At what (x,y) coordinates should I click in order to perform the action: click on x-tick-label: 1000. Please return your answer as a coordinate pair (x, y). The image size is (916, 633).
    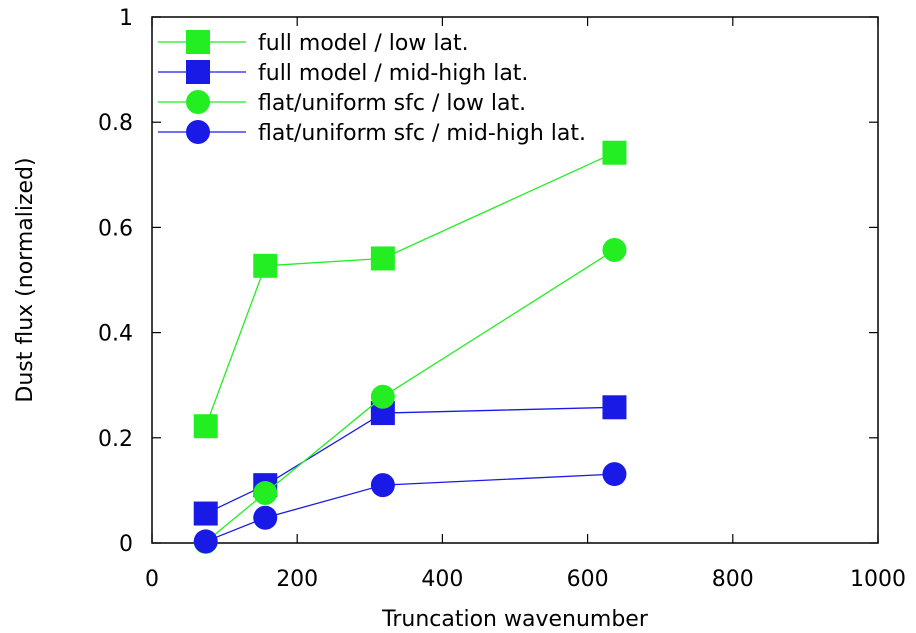
    Looking at the image, I should click on (878, 579).